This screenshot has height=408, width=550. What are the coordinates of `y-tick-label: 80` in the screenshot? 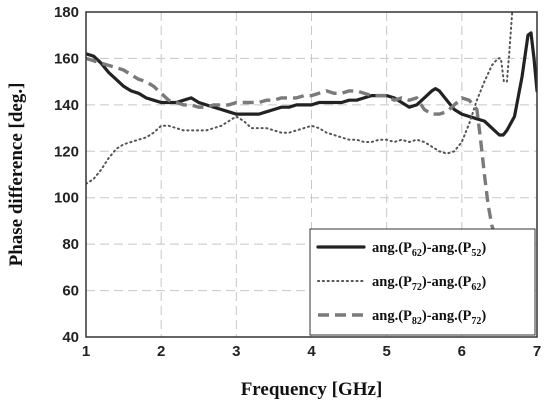 It's located at (70, 244).